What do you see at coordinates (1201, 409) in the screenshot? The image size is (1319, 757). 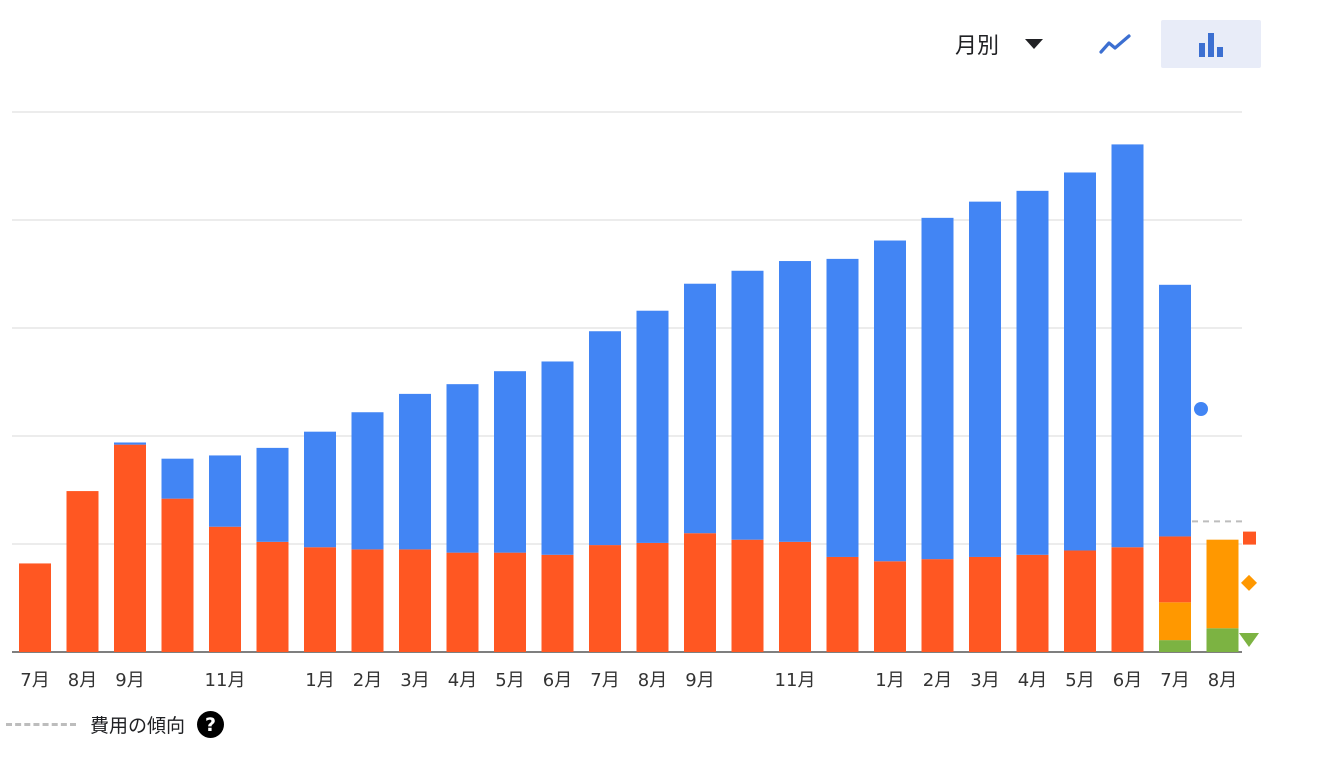 I see `trend-marker-circle` at bounding box center [1201, 409].